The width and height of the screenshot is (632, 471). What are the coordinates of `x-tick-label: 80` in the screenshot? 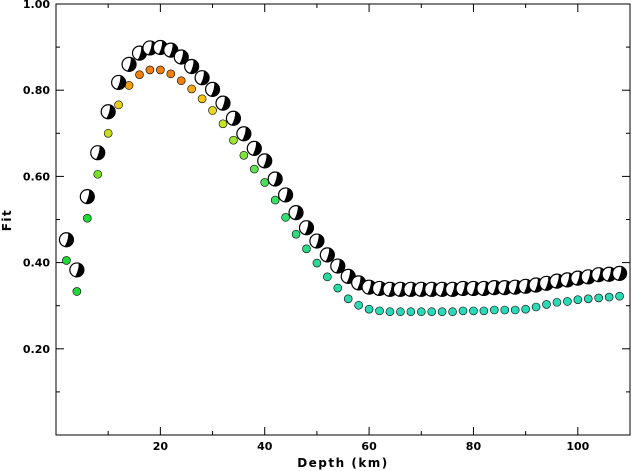 It's located at (474, 446).